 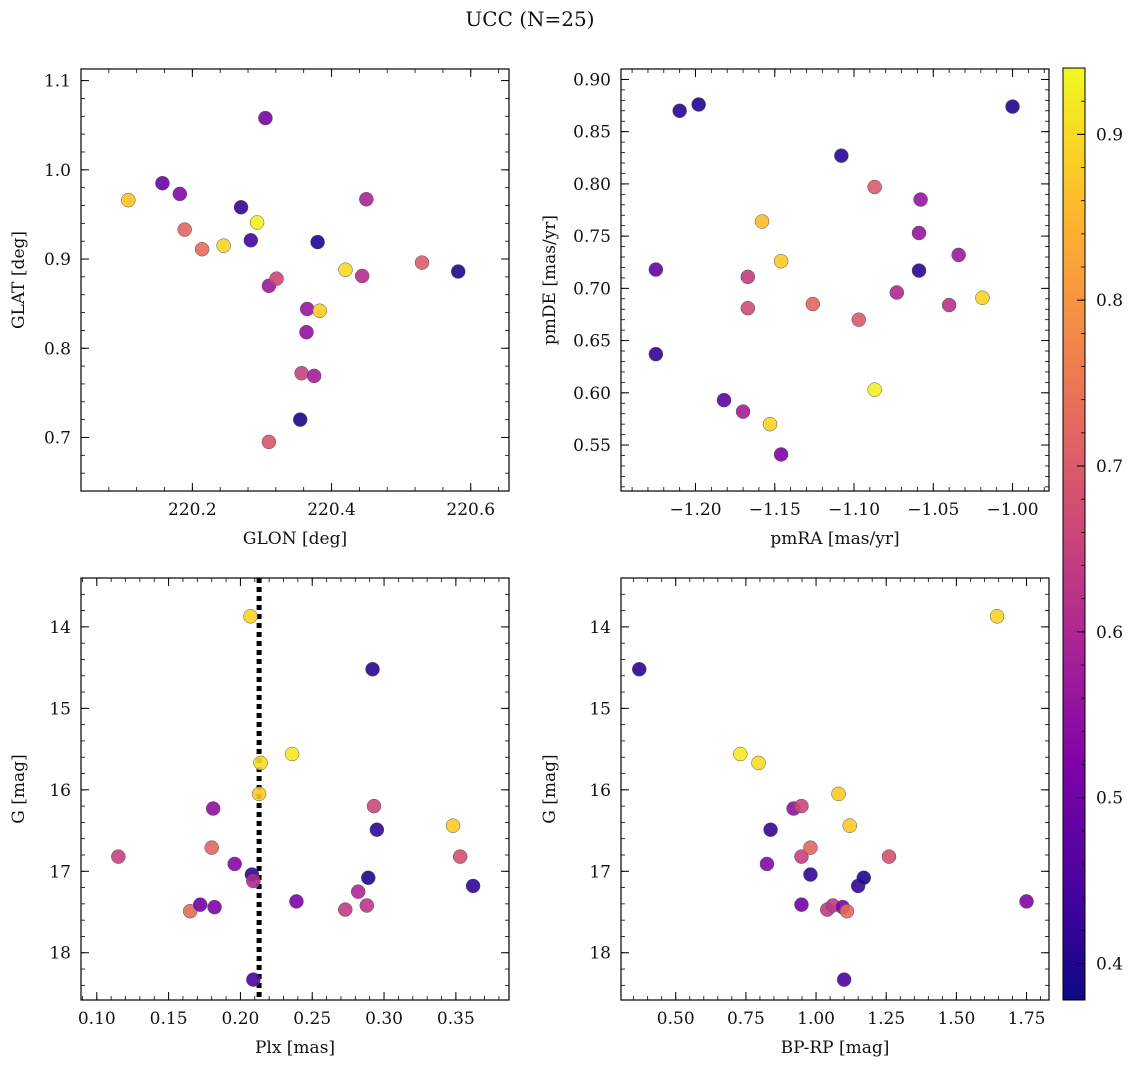 What do you see at coordinates (312, 1019) in the screenshot?
I see `x-tick-label: 0.25` at bounding box center [312, 1019].